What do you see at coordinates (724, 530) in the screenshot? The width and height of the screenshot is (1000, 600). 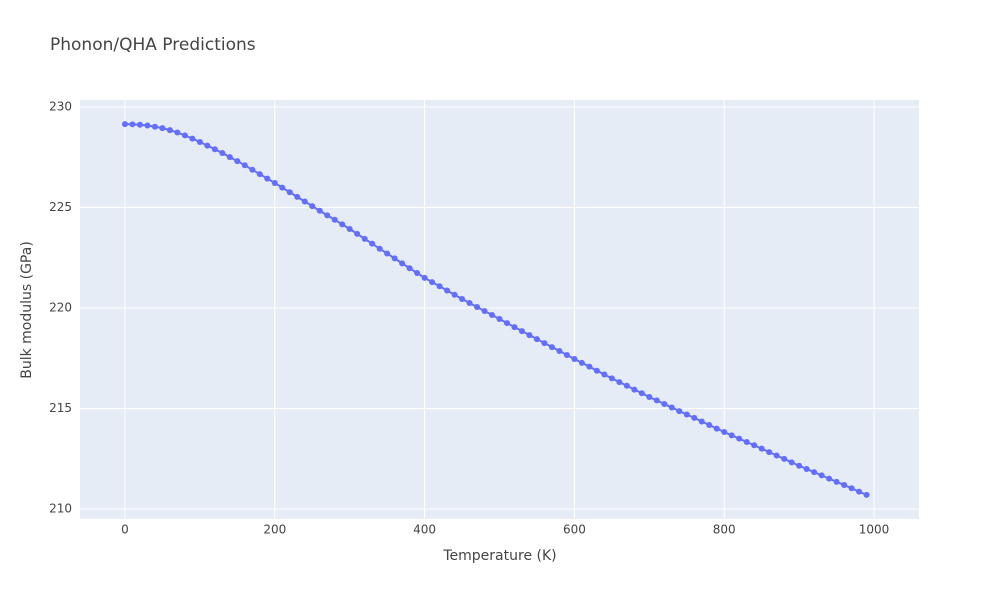 I see `x-tick-label: 800` at bounding box center [724, 530].